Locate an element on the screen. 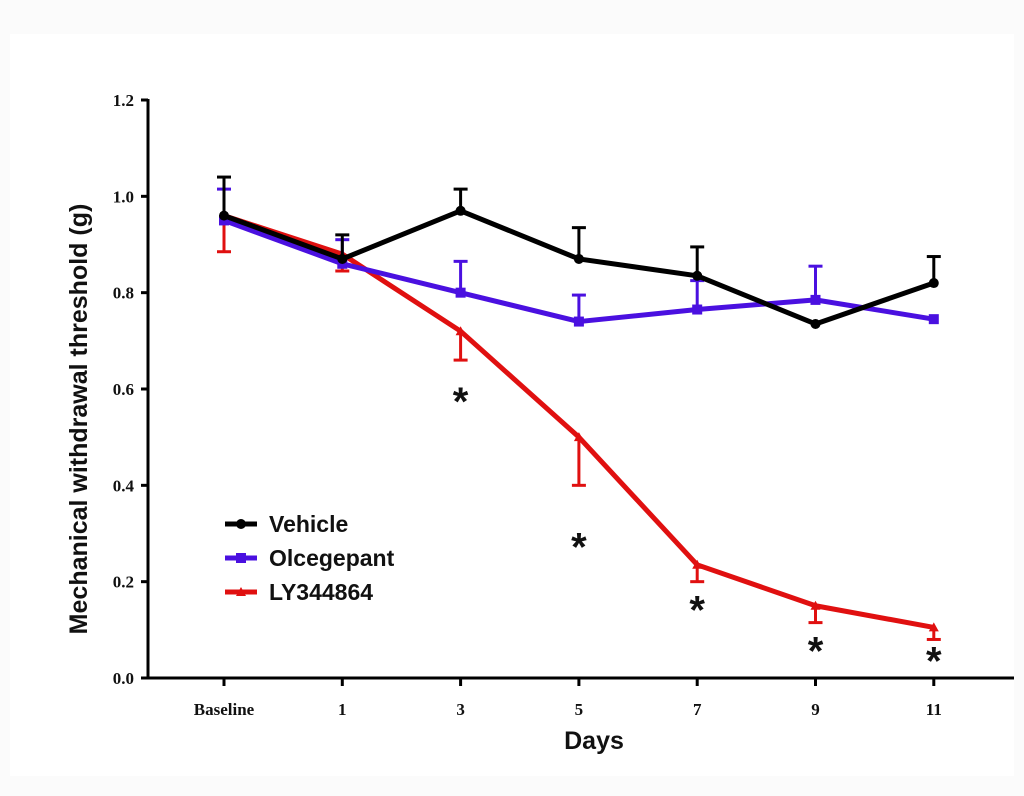 This screenshot has width=1024, height=796. x-tick-label: 9 is located at coordinates (815, 709).